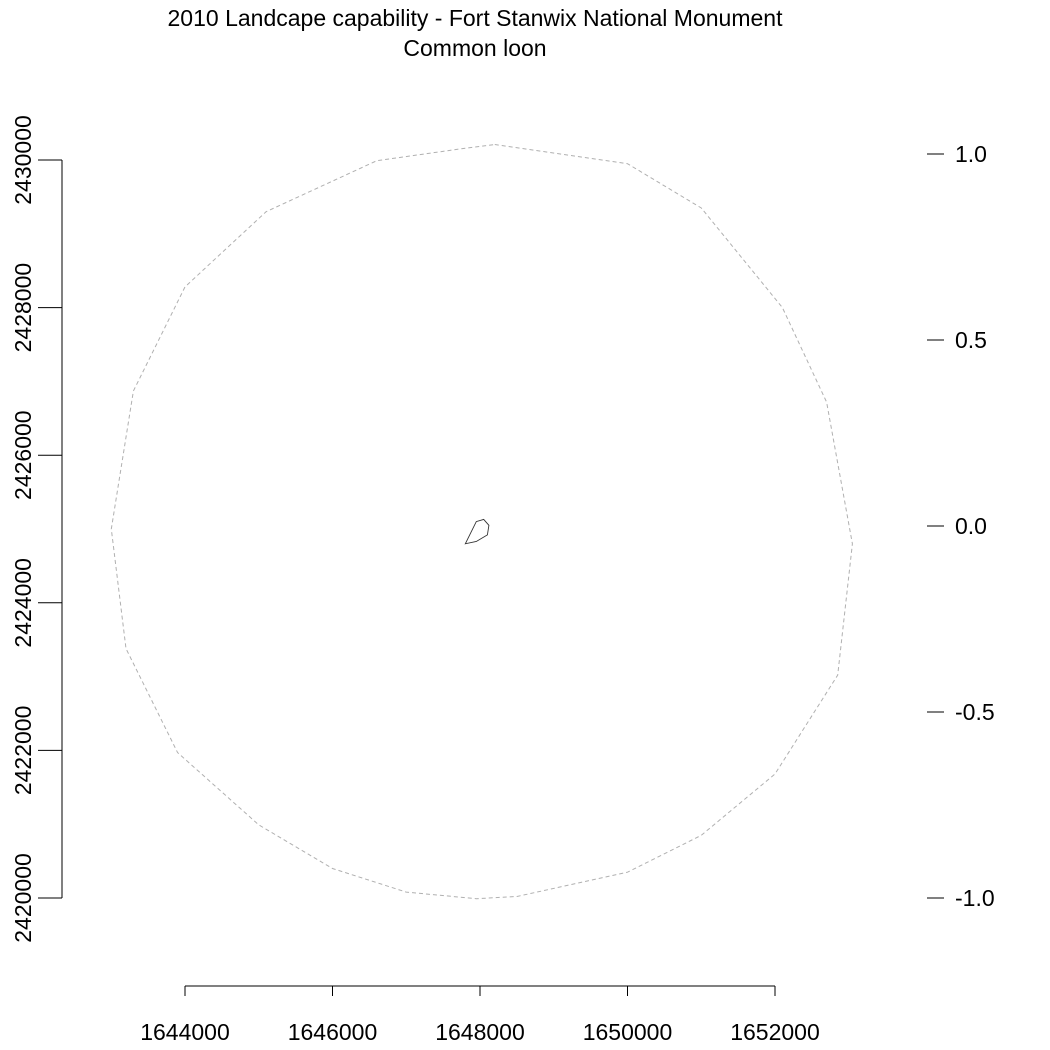 Image resolution: width=1050 pixels, height=1050 pixels. I want to click on legend-tick-label: -0.5, so click(975, 712).